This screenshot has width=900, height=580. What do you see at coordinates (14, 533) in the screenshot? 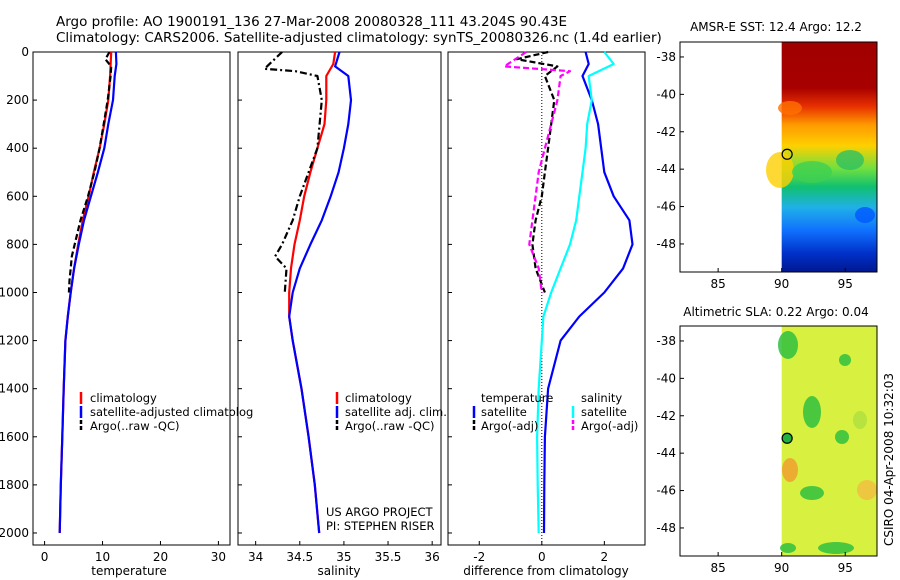
I see `depth-tick-label: 2000` at bounding box center [14, 533].